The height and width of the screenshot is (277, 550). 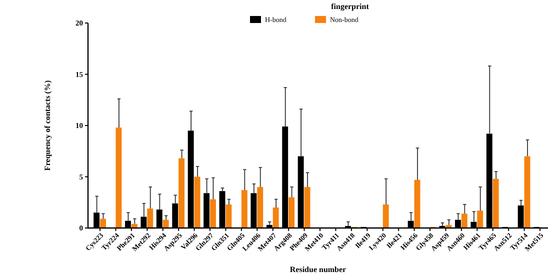 I want to click on x-axis-title: Residue number, so click(x=318, y=269).